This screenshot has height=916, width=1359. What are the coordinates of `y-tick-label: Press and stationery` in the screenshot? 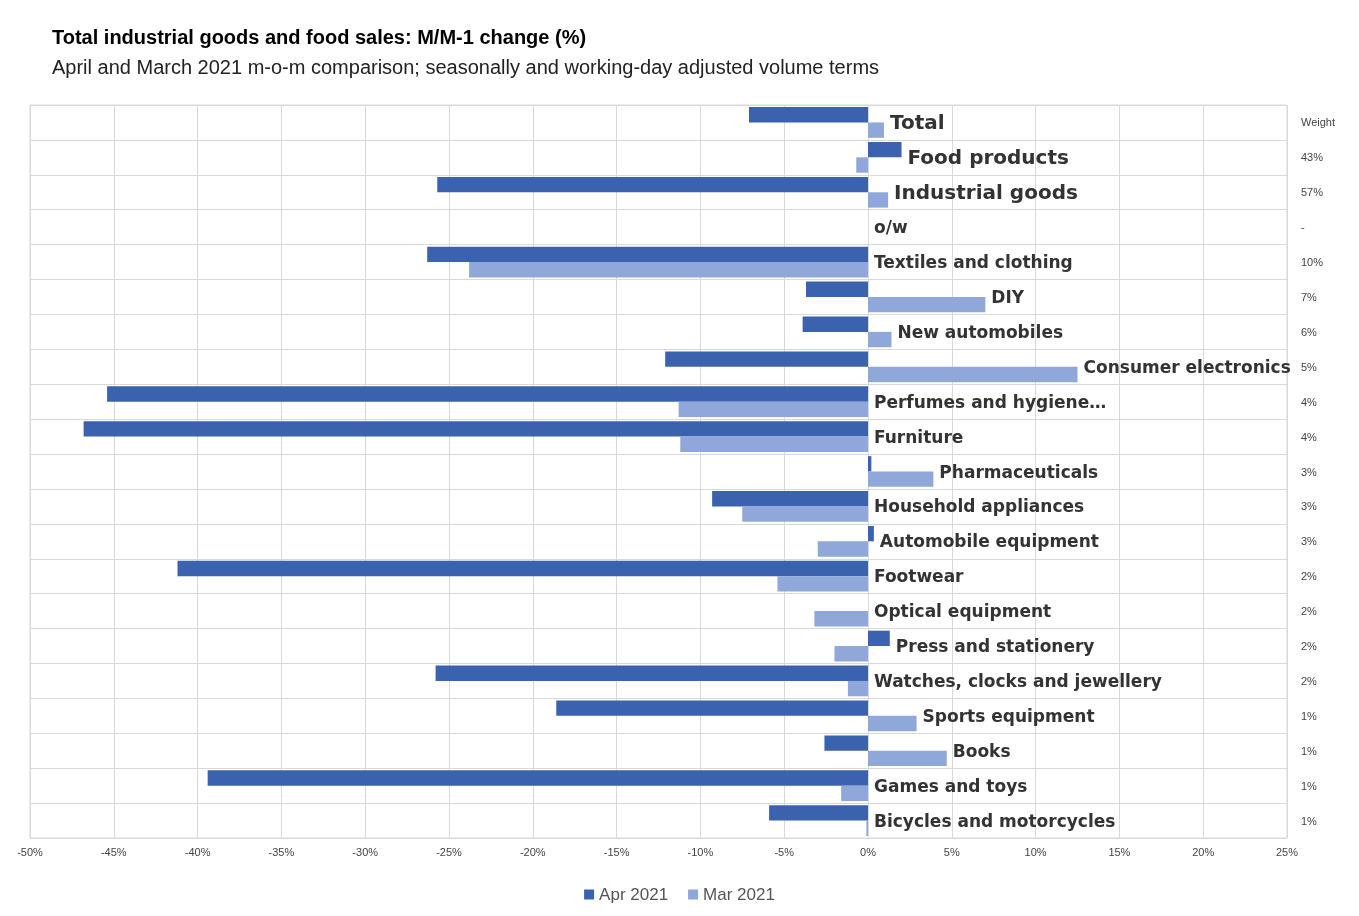 It's located at (995, 646).